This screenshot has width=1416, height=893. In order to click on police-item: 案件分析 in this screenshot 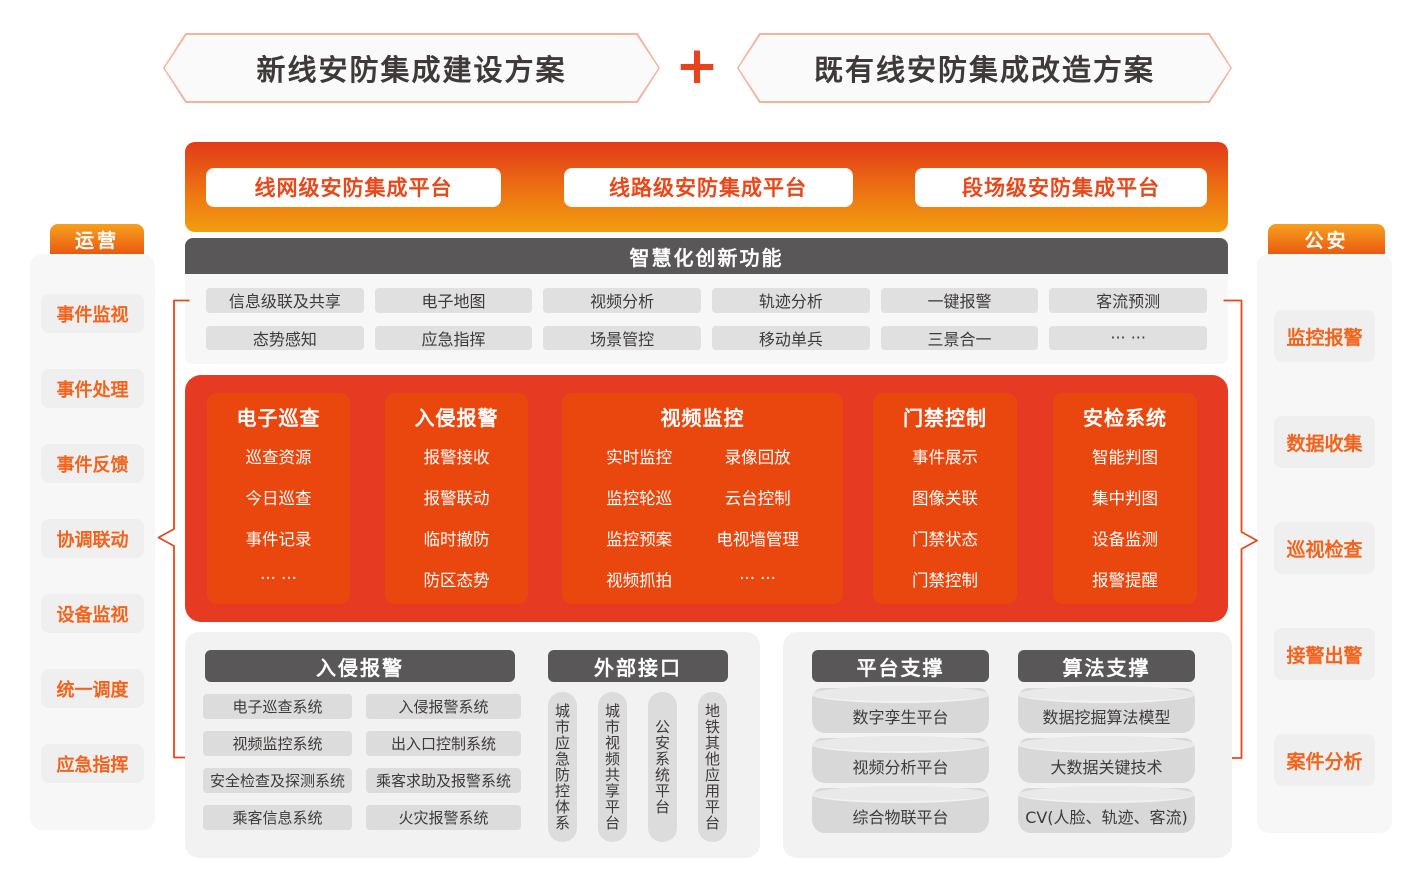, I will do `click(1324, 760)`.